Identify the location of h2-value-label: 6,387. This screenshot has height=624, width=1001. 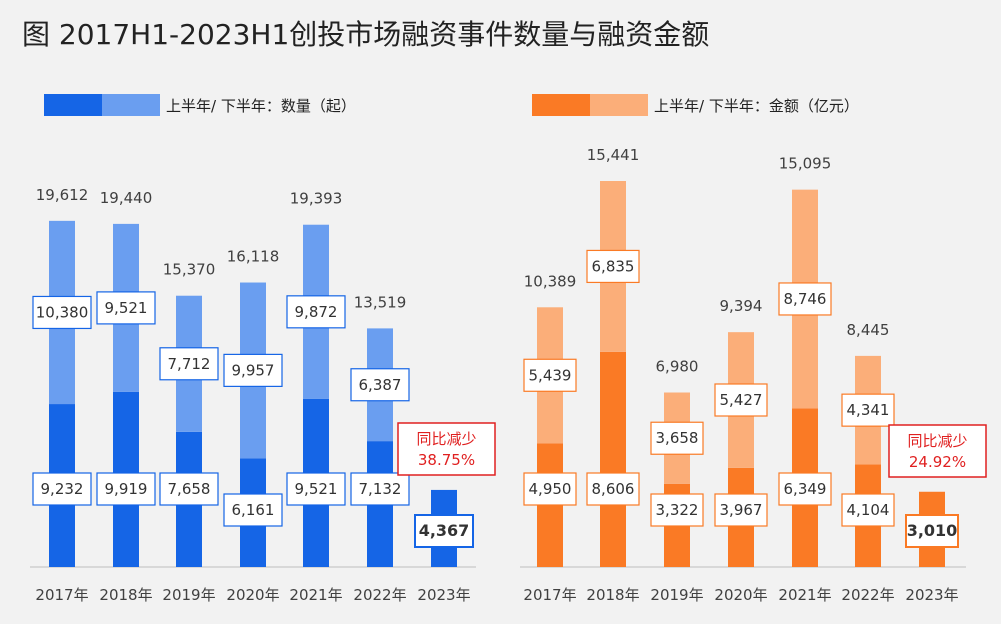
(380, 385).